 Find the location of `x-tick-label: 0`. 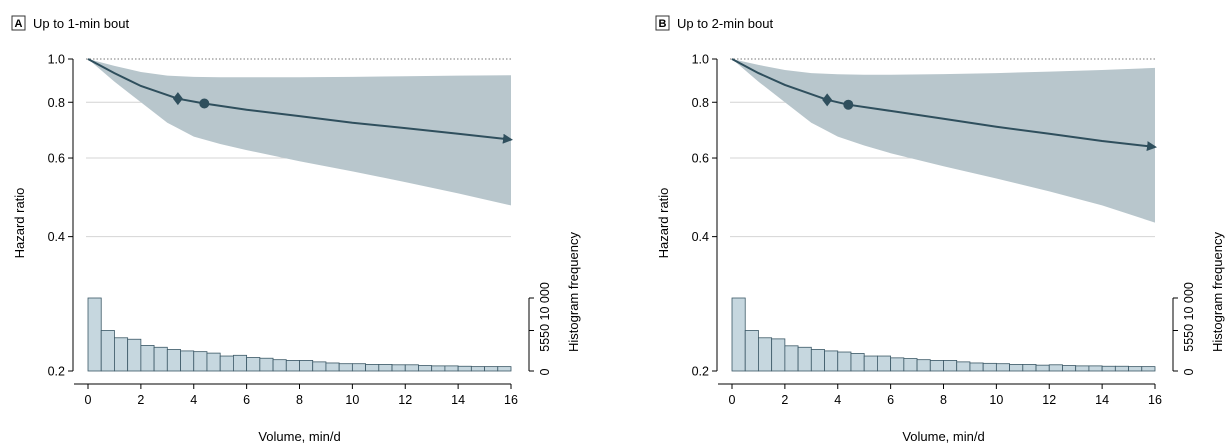

x-tick-label: 0 is located at coordinates (88, 400).